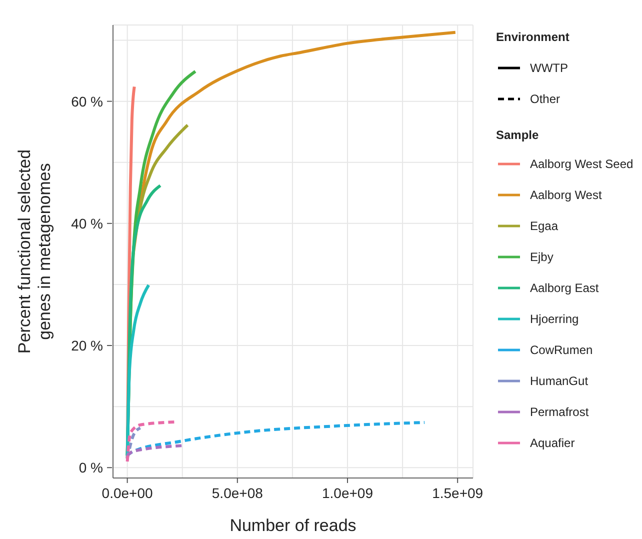 Image resolution: width=642 pixels, height=539 pixels. I want to click on y-tick-label: 20 %, so click(87, 346).